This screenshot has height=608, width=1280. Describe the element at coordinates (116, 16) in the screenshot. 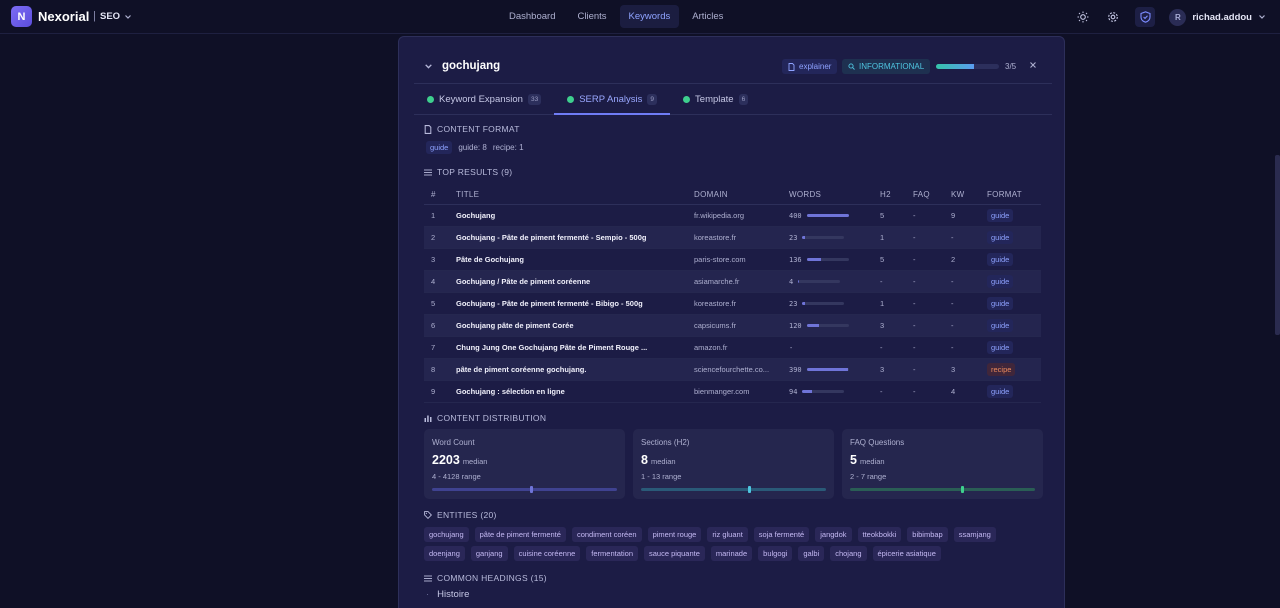

I see `section-switcher: SEO` at that location.